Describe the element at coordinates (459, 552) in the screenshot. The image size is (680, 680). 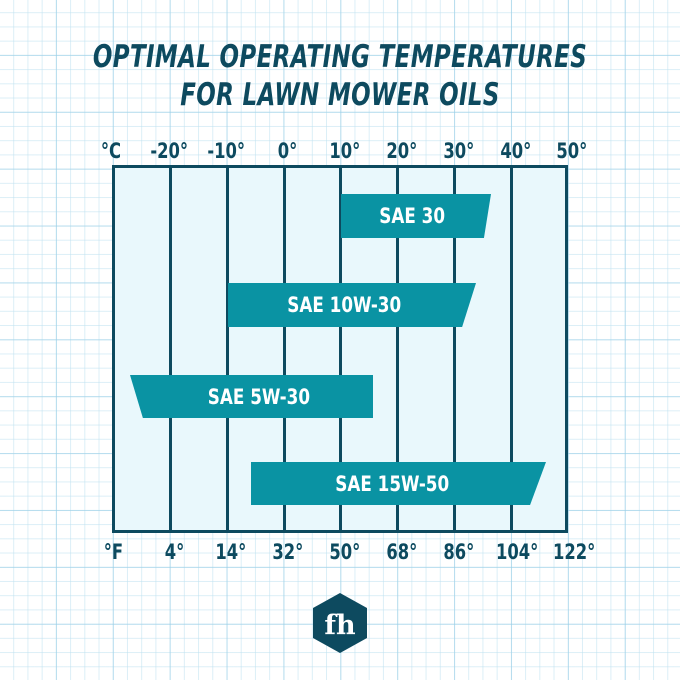
I see `fahrenheit-tick: 86°` at that location.